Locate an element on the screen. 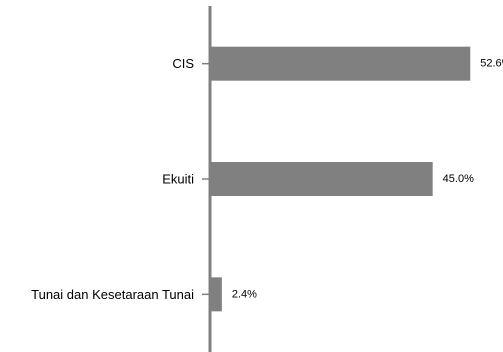  value-label-cis: 52.6% is located at coordinates (491, 64).